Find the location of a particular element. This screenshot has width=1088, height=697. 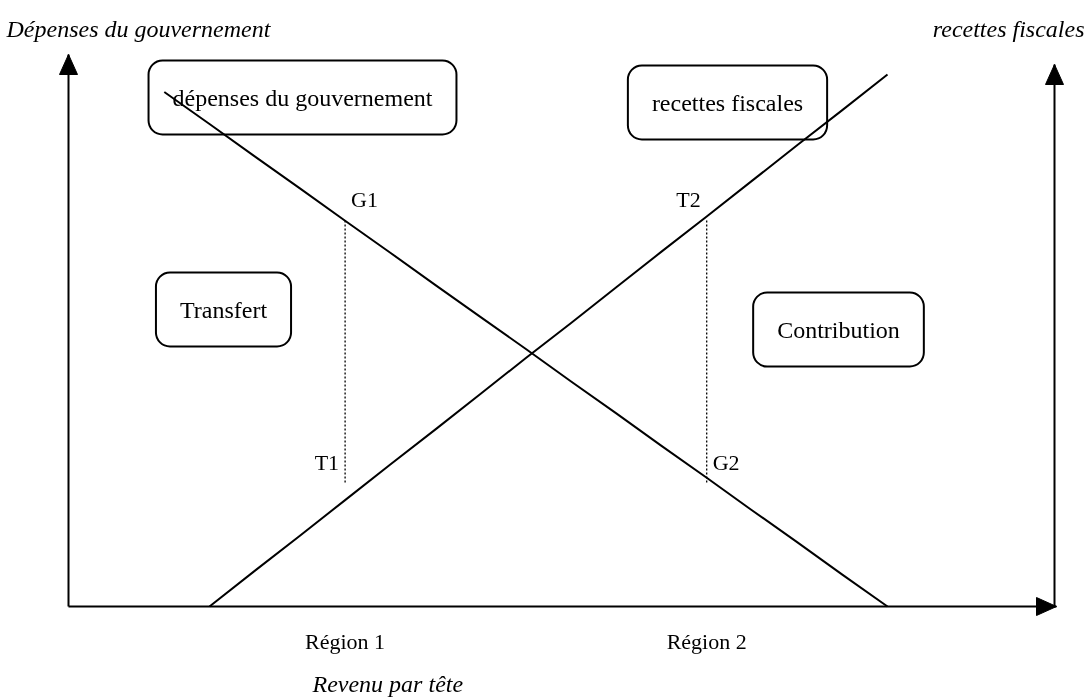

annotation: Transfert is located at coordinates (223, 309).